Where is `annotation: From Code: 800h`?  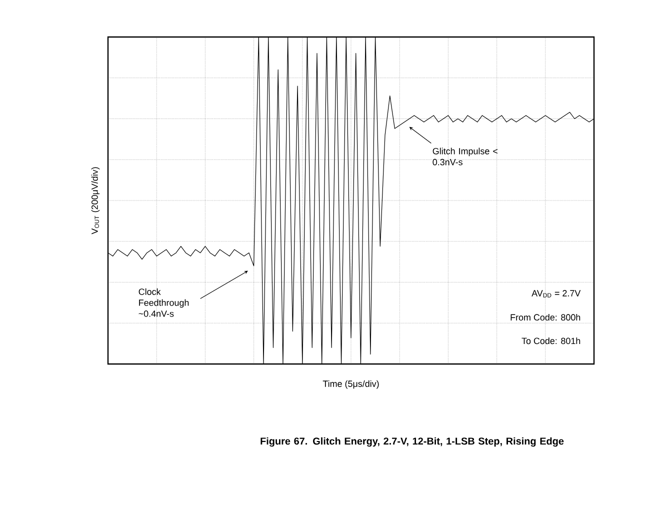 annotation: From Code: 800h is located at coordinates (545, 317).